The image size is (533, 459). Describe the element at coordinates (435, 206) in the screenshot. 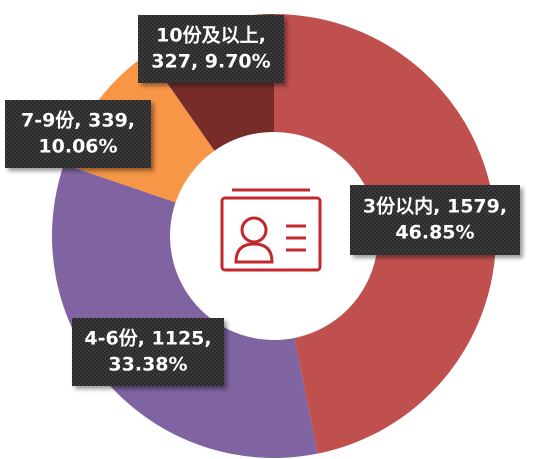

I see `data-label: 3份以内, 1579,` at that location.